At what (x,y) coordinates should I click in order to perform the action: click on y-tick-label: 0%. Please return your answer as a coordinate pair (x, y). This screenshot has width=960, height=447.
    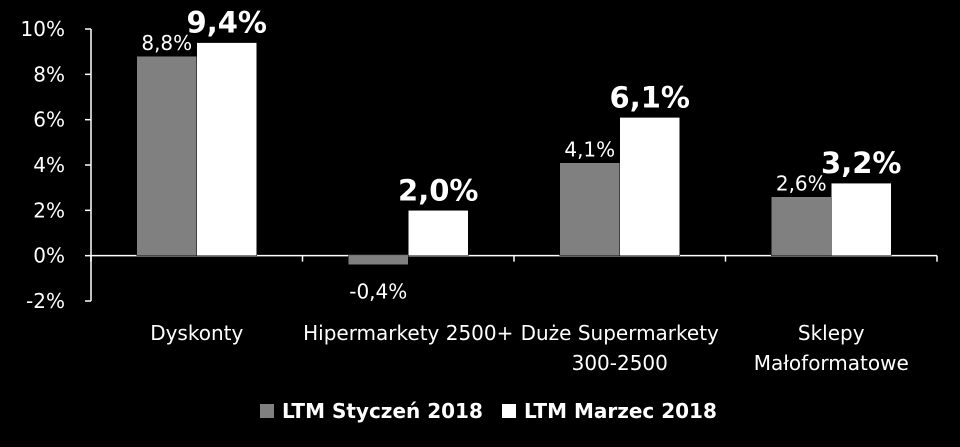
    Looking at the image, I should click on (49, 256).